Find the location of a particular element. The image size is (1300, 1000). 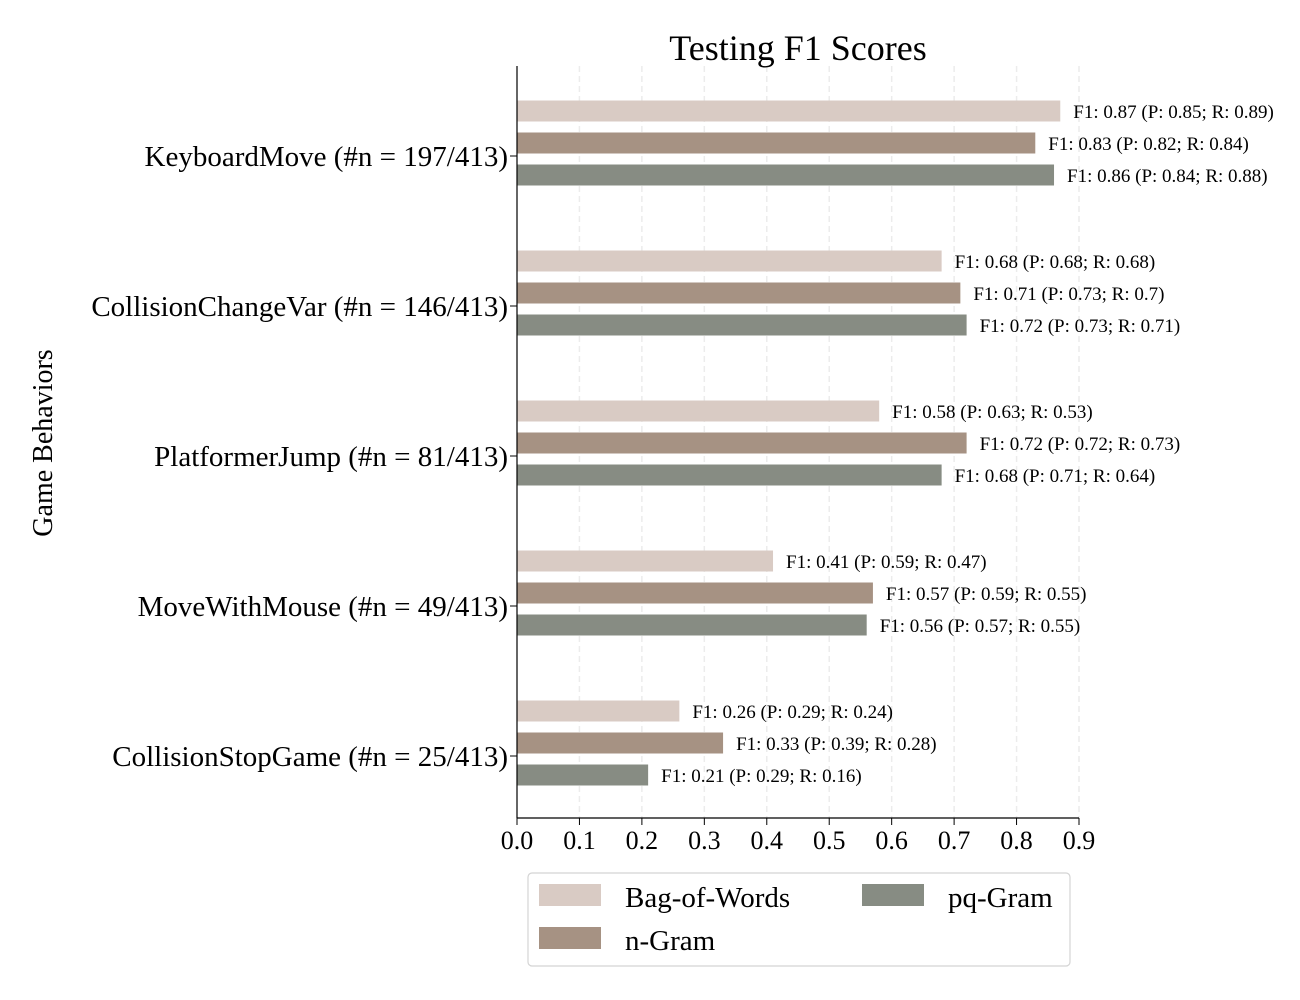

data-label: F1: 0.41 (P: 0.59; R: 0.47) is located at coordinates (886, 562).